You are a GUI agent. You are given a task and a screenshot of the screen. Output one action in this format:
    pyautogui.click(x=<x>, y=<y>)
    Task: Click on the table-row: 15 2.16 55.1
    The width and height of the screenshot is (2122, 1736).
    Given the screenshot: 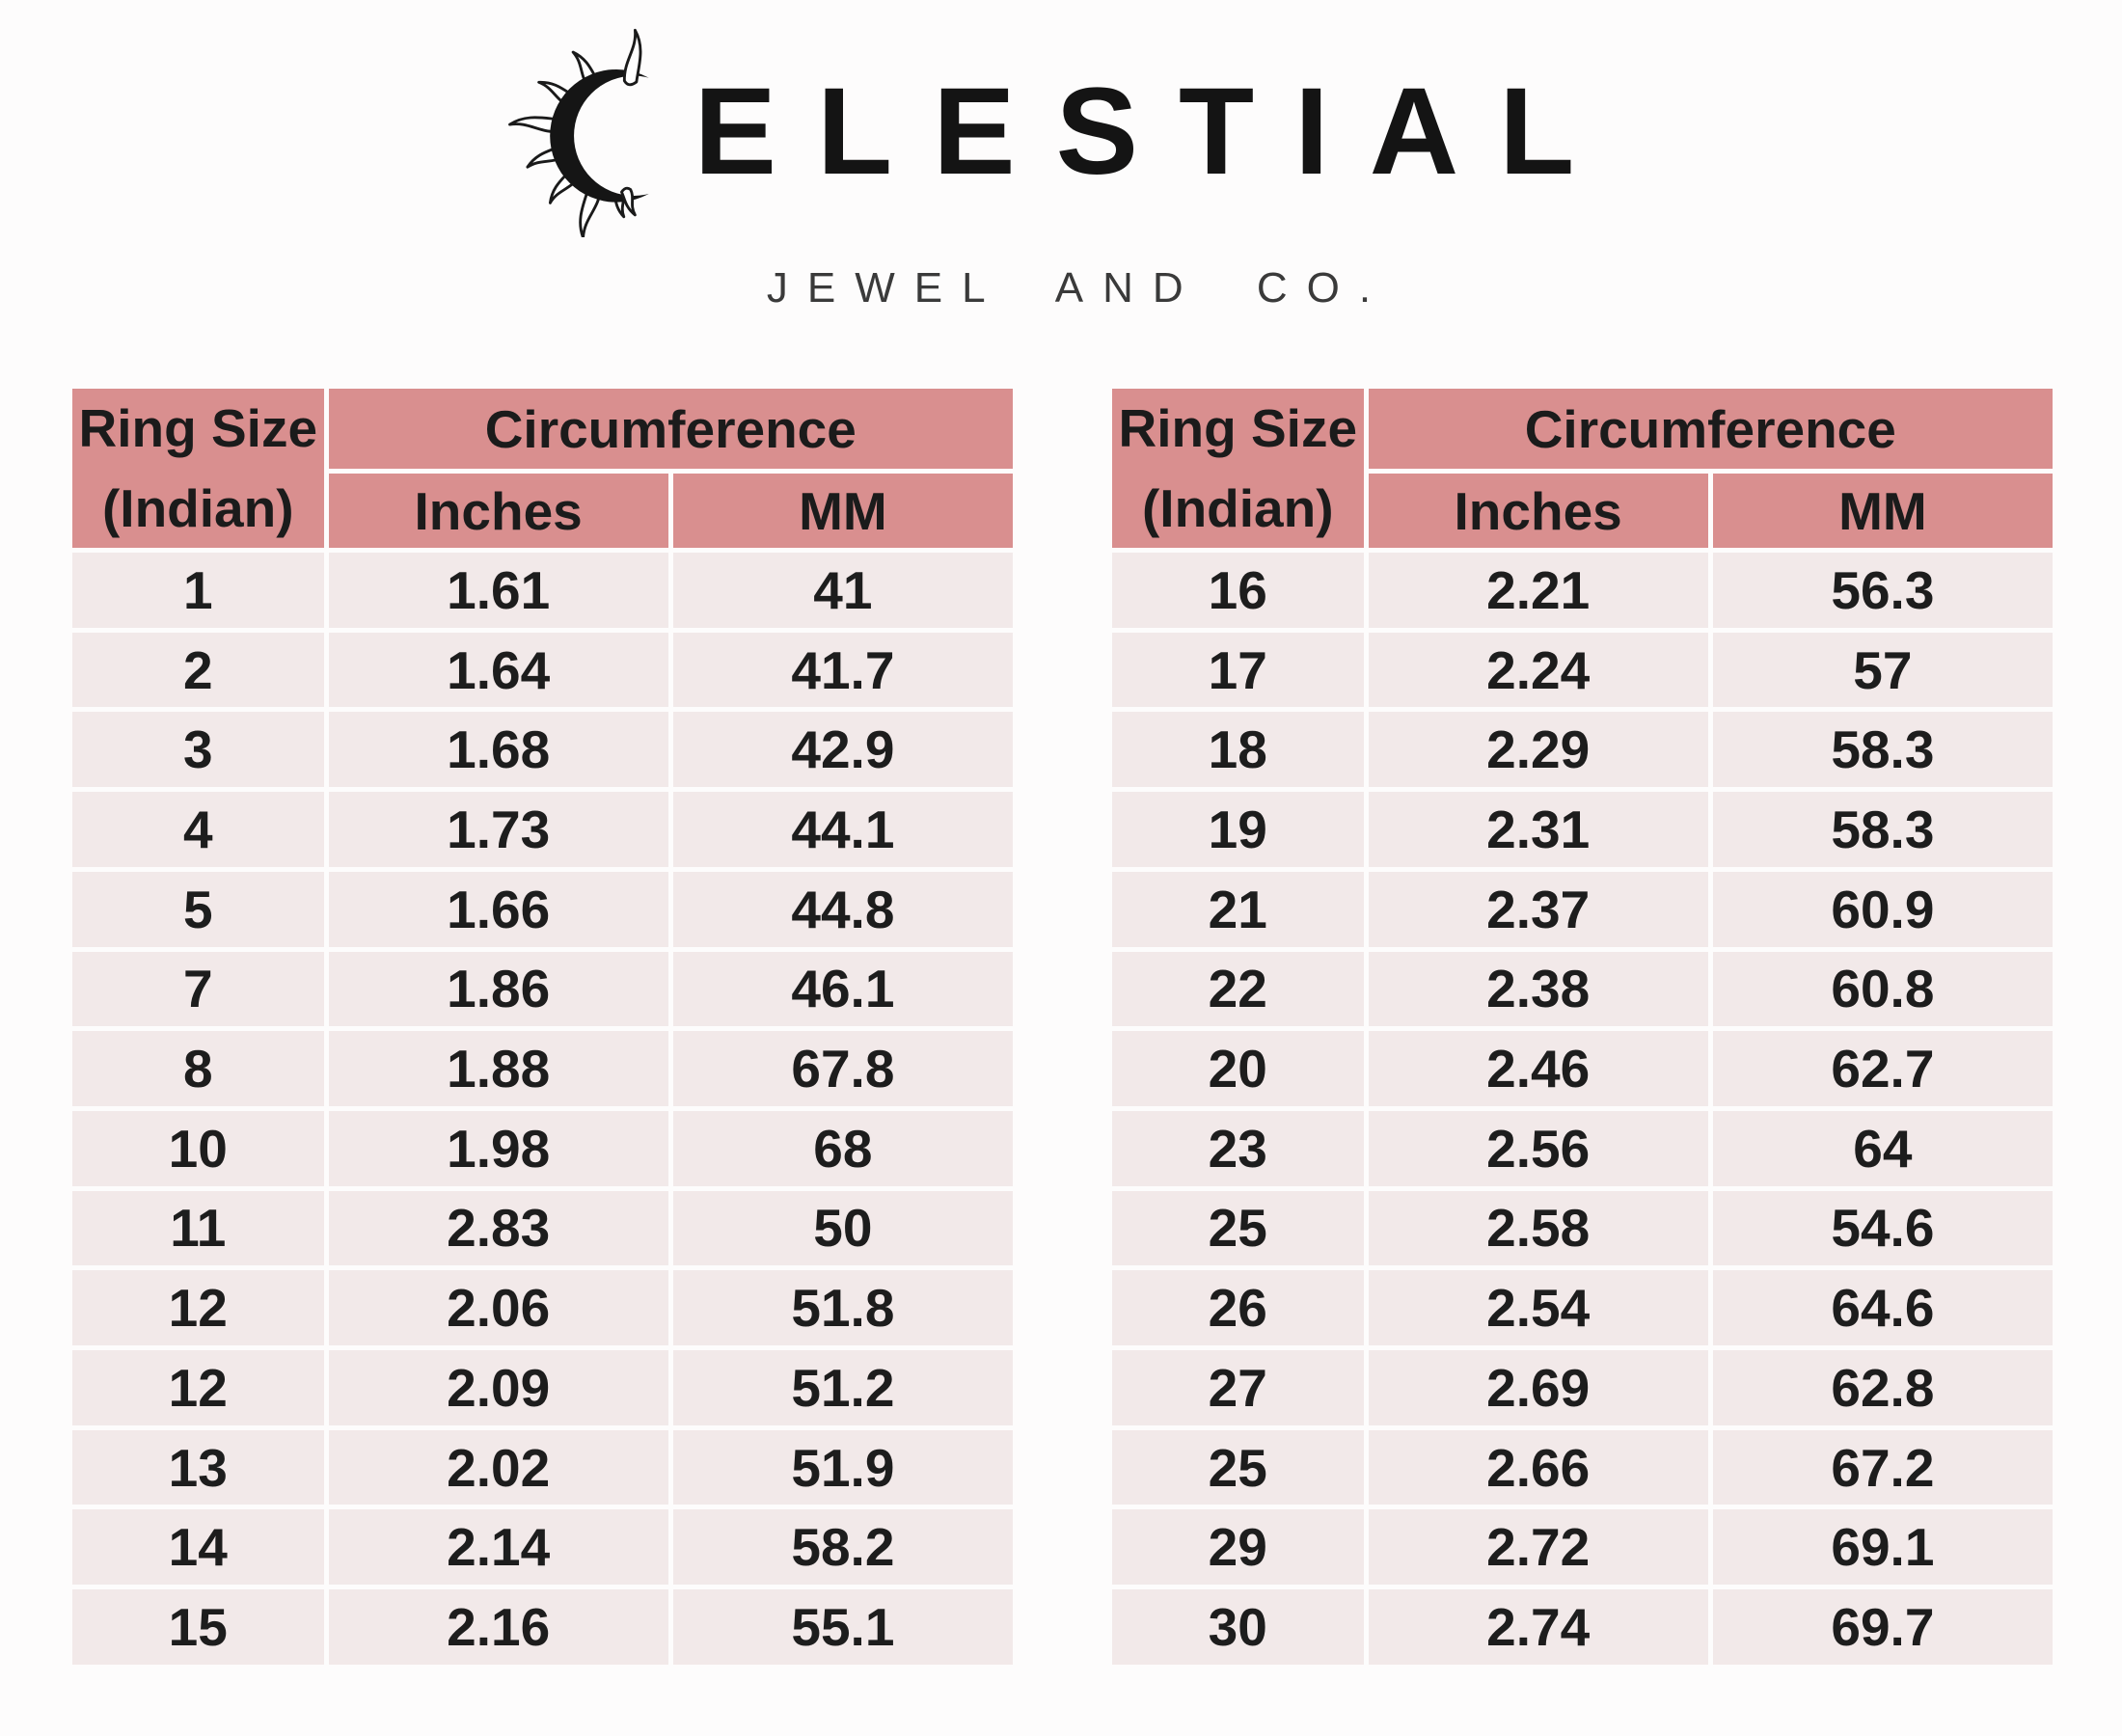 What is the action you would take?
    pyautogui.click(x=542, y=1627)
    